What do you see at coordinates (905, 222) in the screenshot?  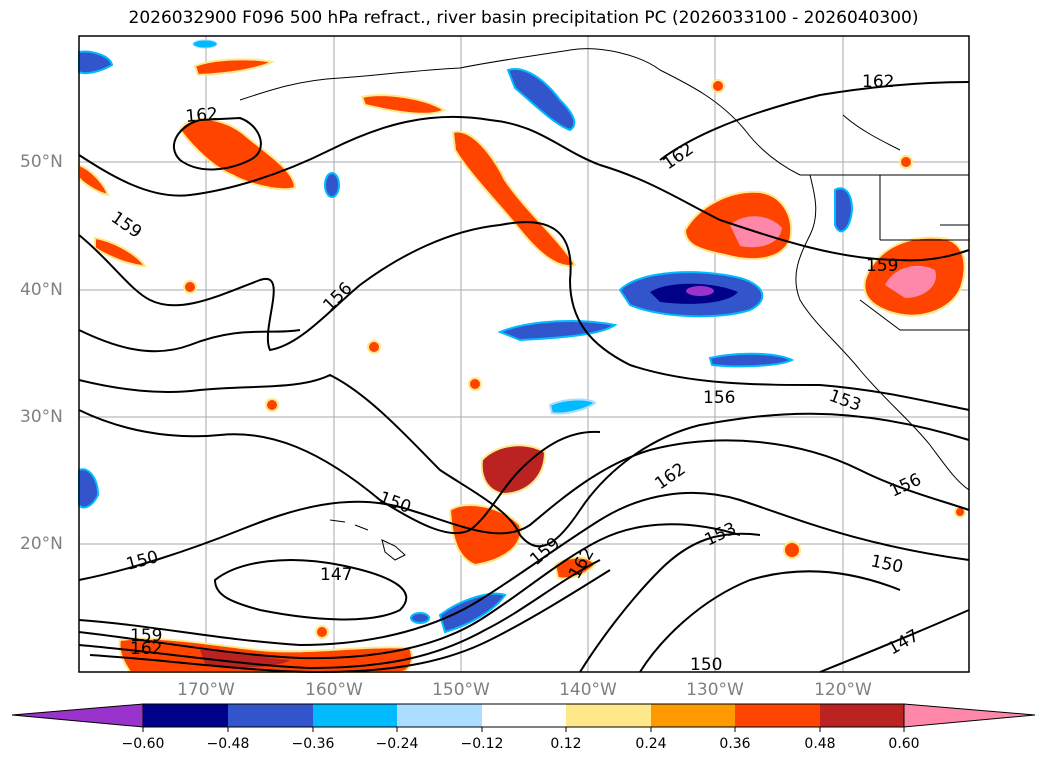 I see `border-us` at bounding box center [905, 222].